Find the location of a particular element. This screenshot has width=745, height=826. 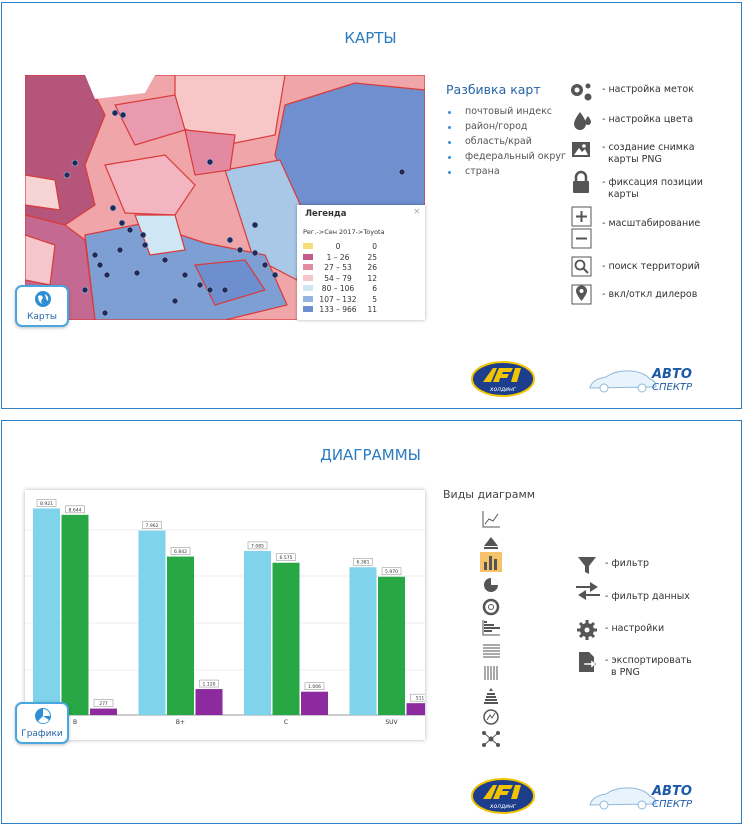

category-label: SUV is located at coordinates (391, 722).